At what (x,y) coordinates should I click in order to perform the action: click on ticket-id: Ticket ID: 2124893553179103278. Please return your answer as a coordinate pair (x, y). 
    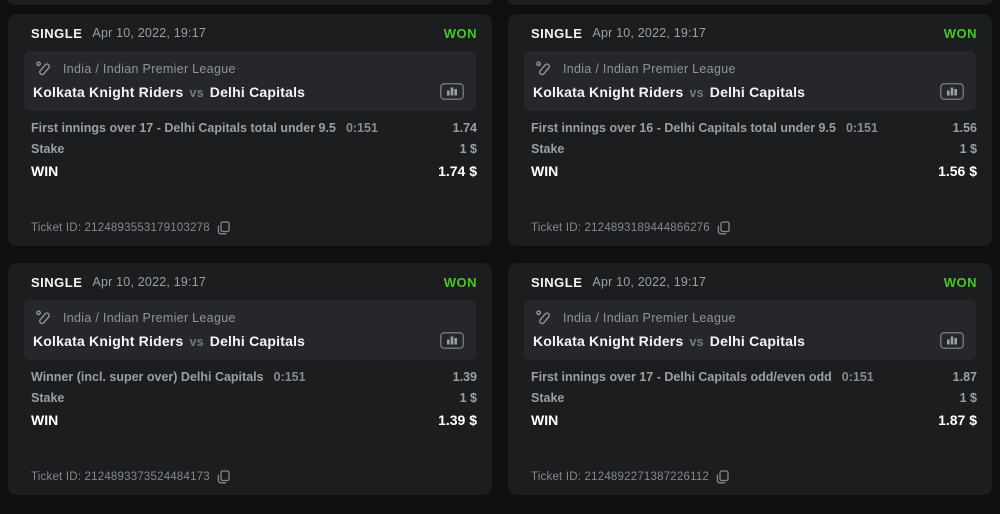
    Looking at the image, I should click on (120, 227).